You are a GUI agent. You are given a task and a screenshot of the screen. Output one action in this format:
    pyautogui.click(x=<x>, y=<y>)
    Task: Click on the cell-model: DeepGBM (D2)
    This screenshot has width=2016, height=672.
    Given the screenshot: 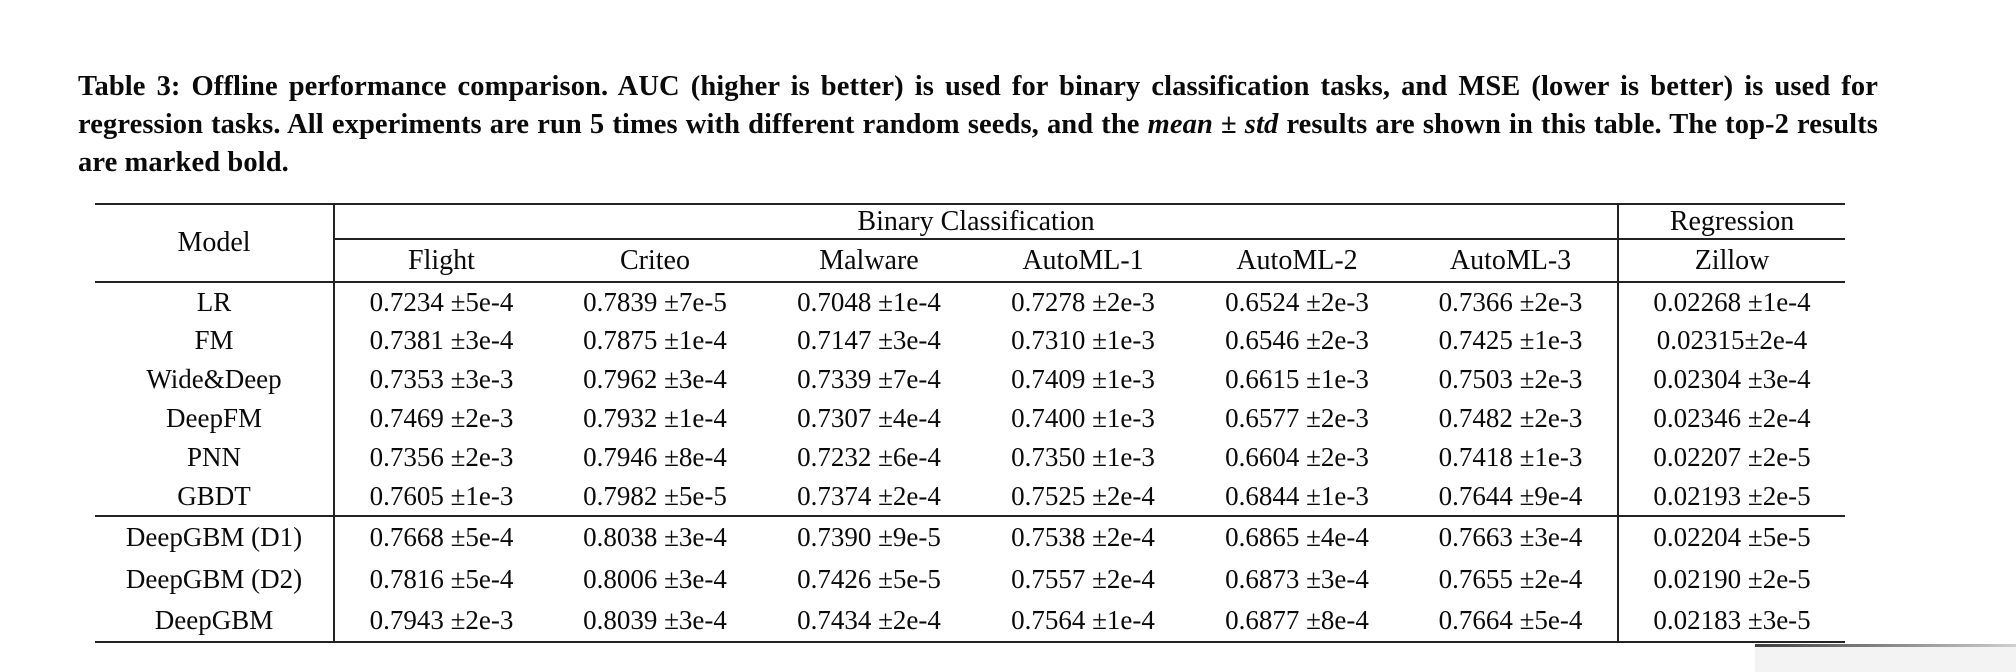 What is the action you would take?
    pyautogui.click(x=215, y=579)
    